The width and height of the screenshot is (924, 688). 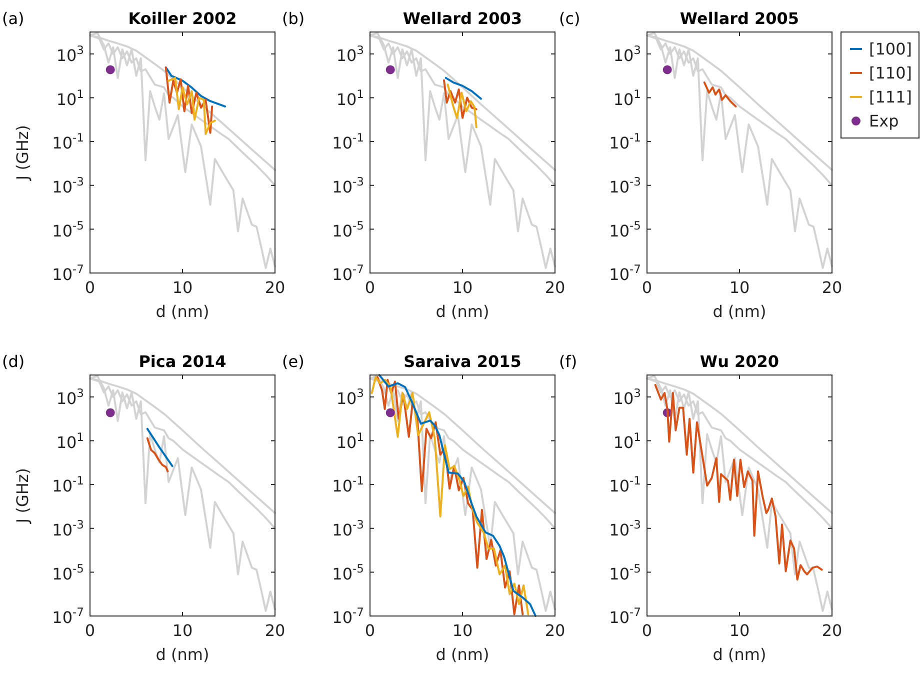 I want to click on chart-title: Saraiva 2015, so click(x=463, y=361).